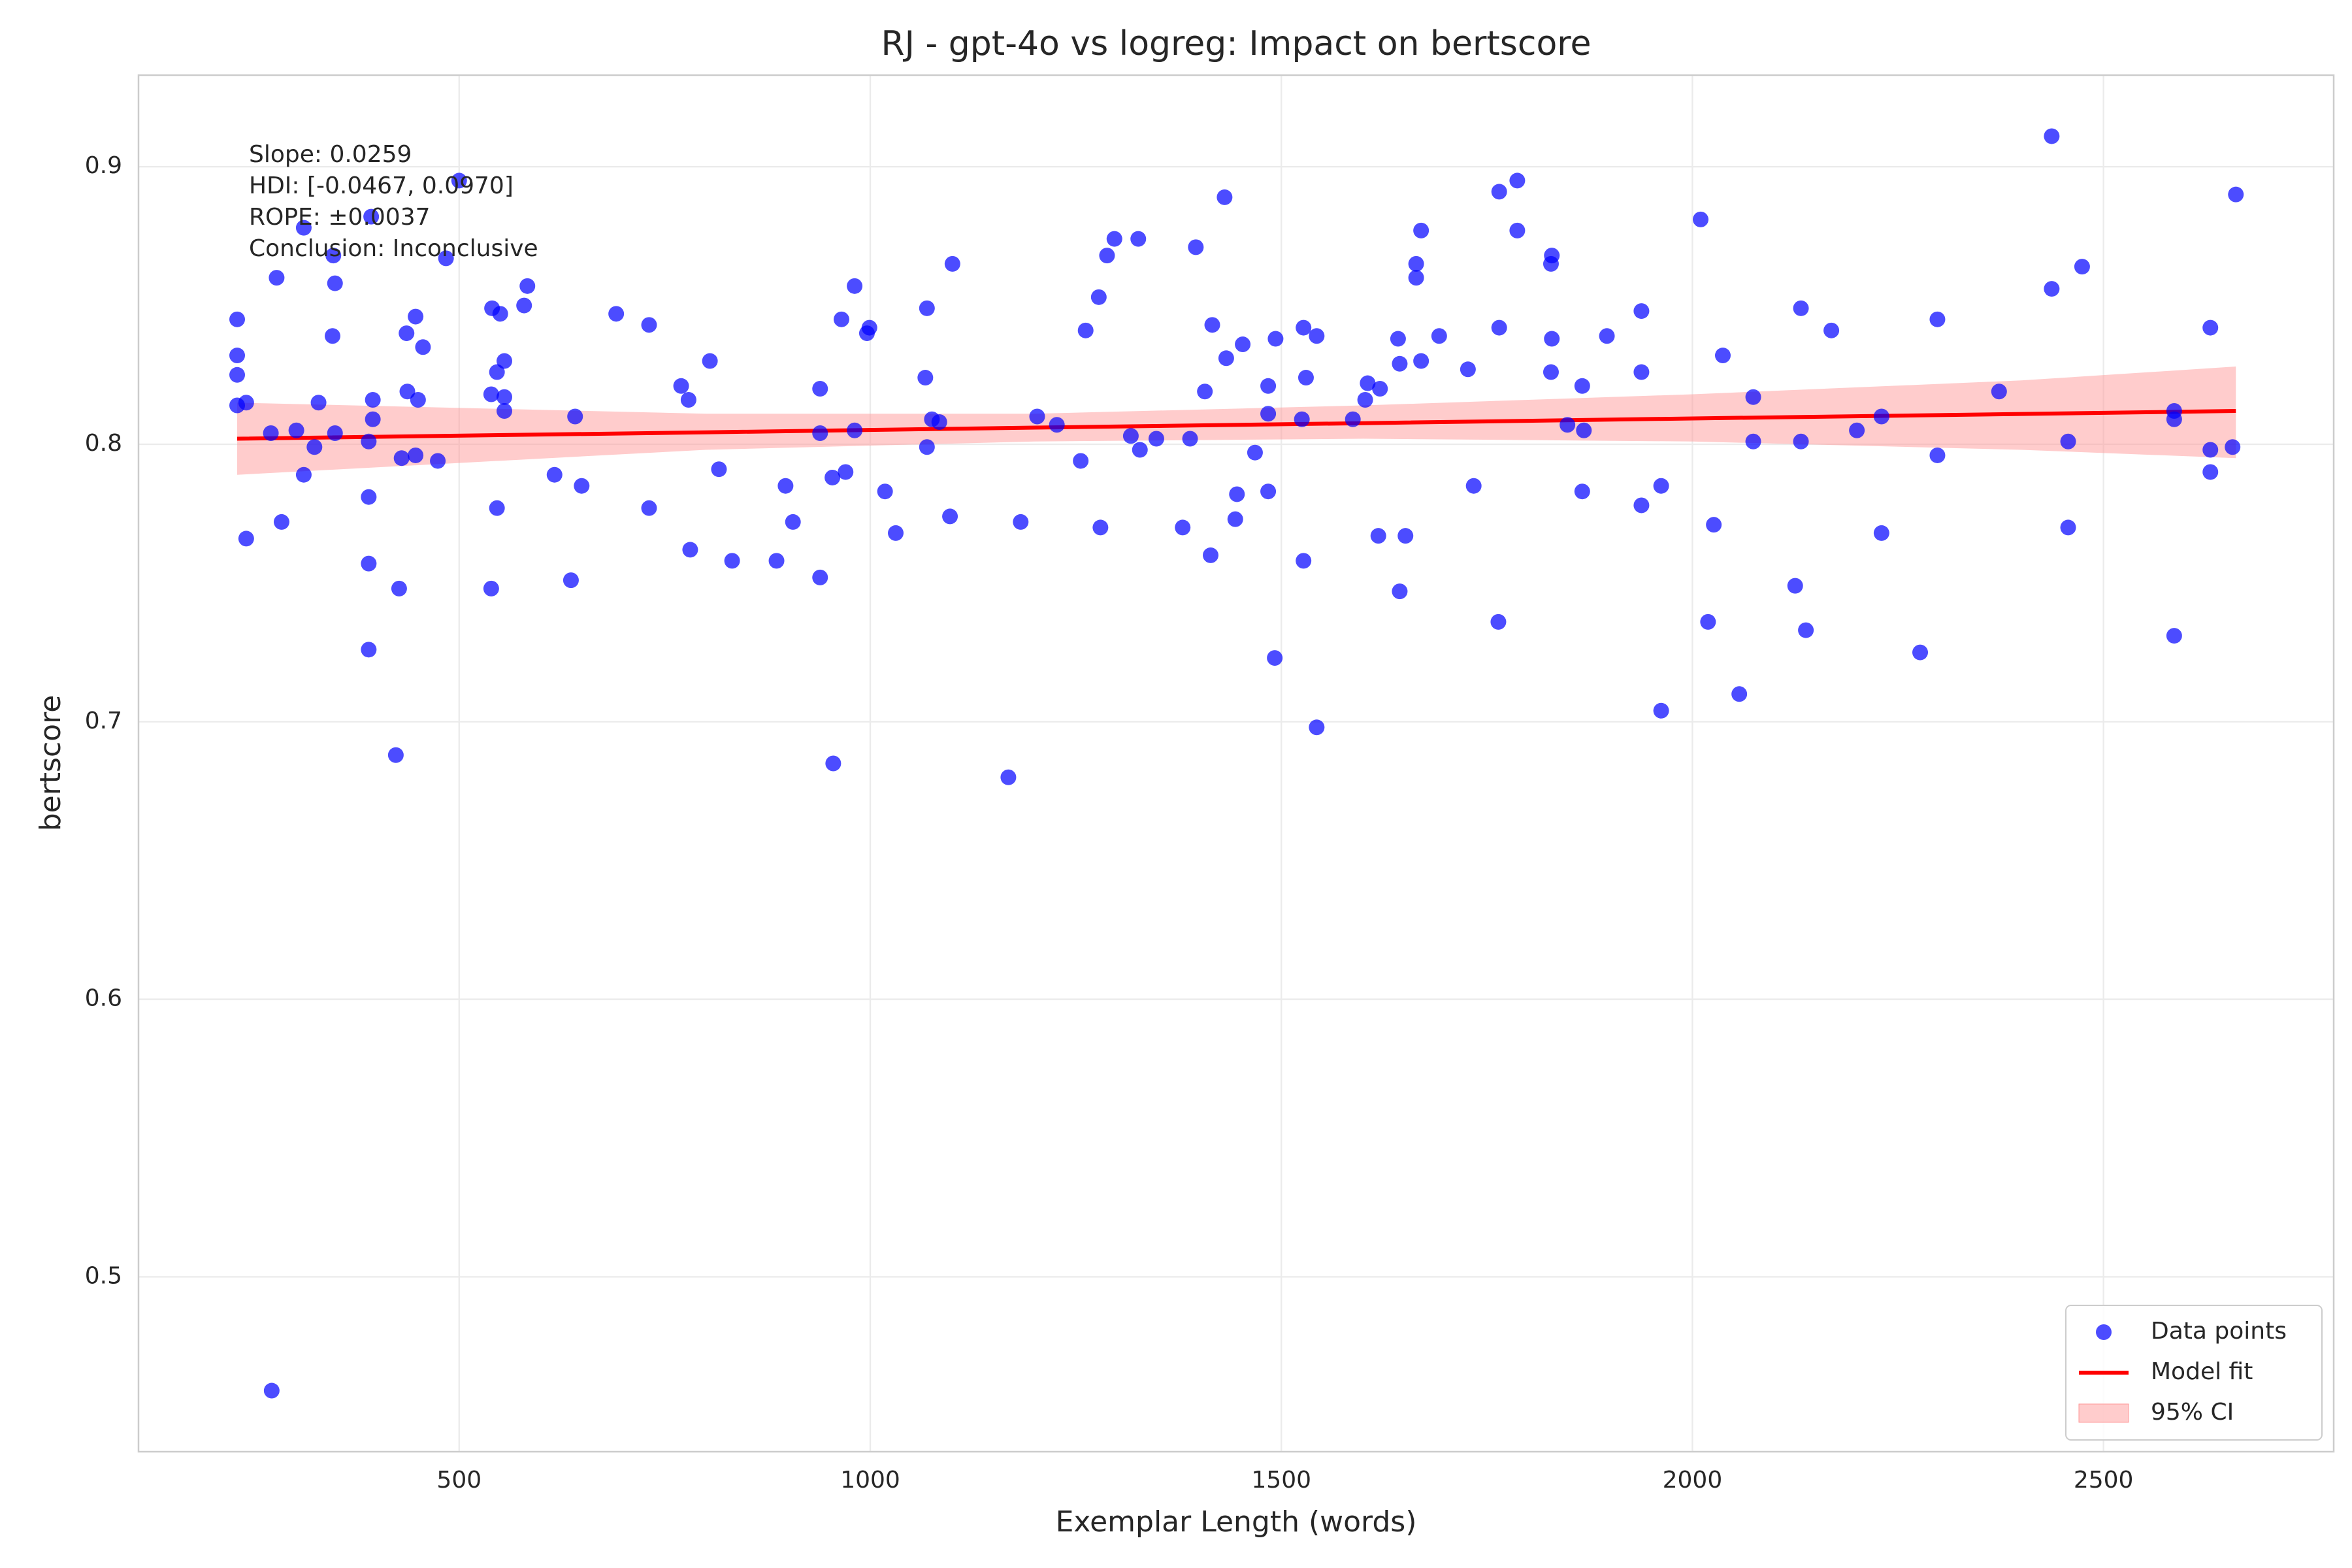 The width and height of the screenshot is (2352, 1568). I want to click on y-tick-label: 0.8, so click(103, 443).